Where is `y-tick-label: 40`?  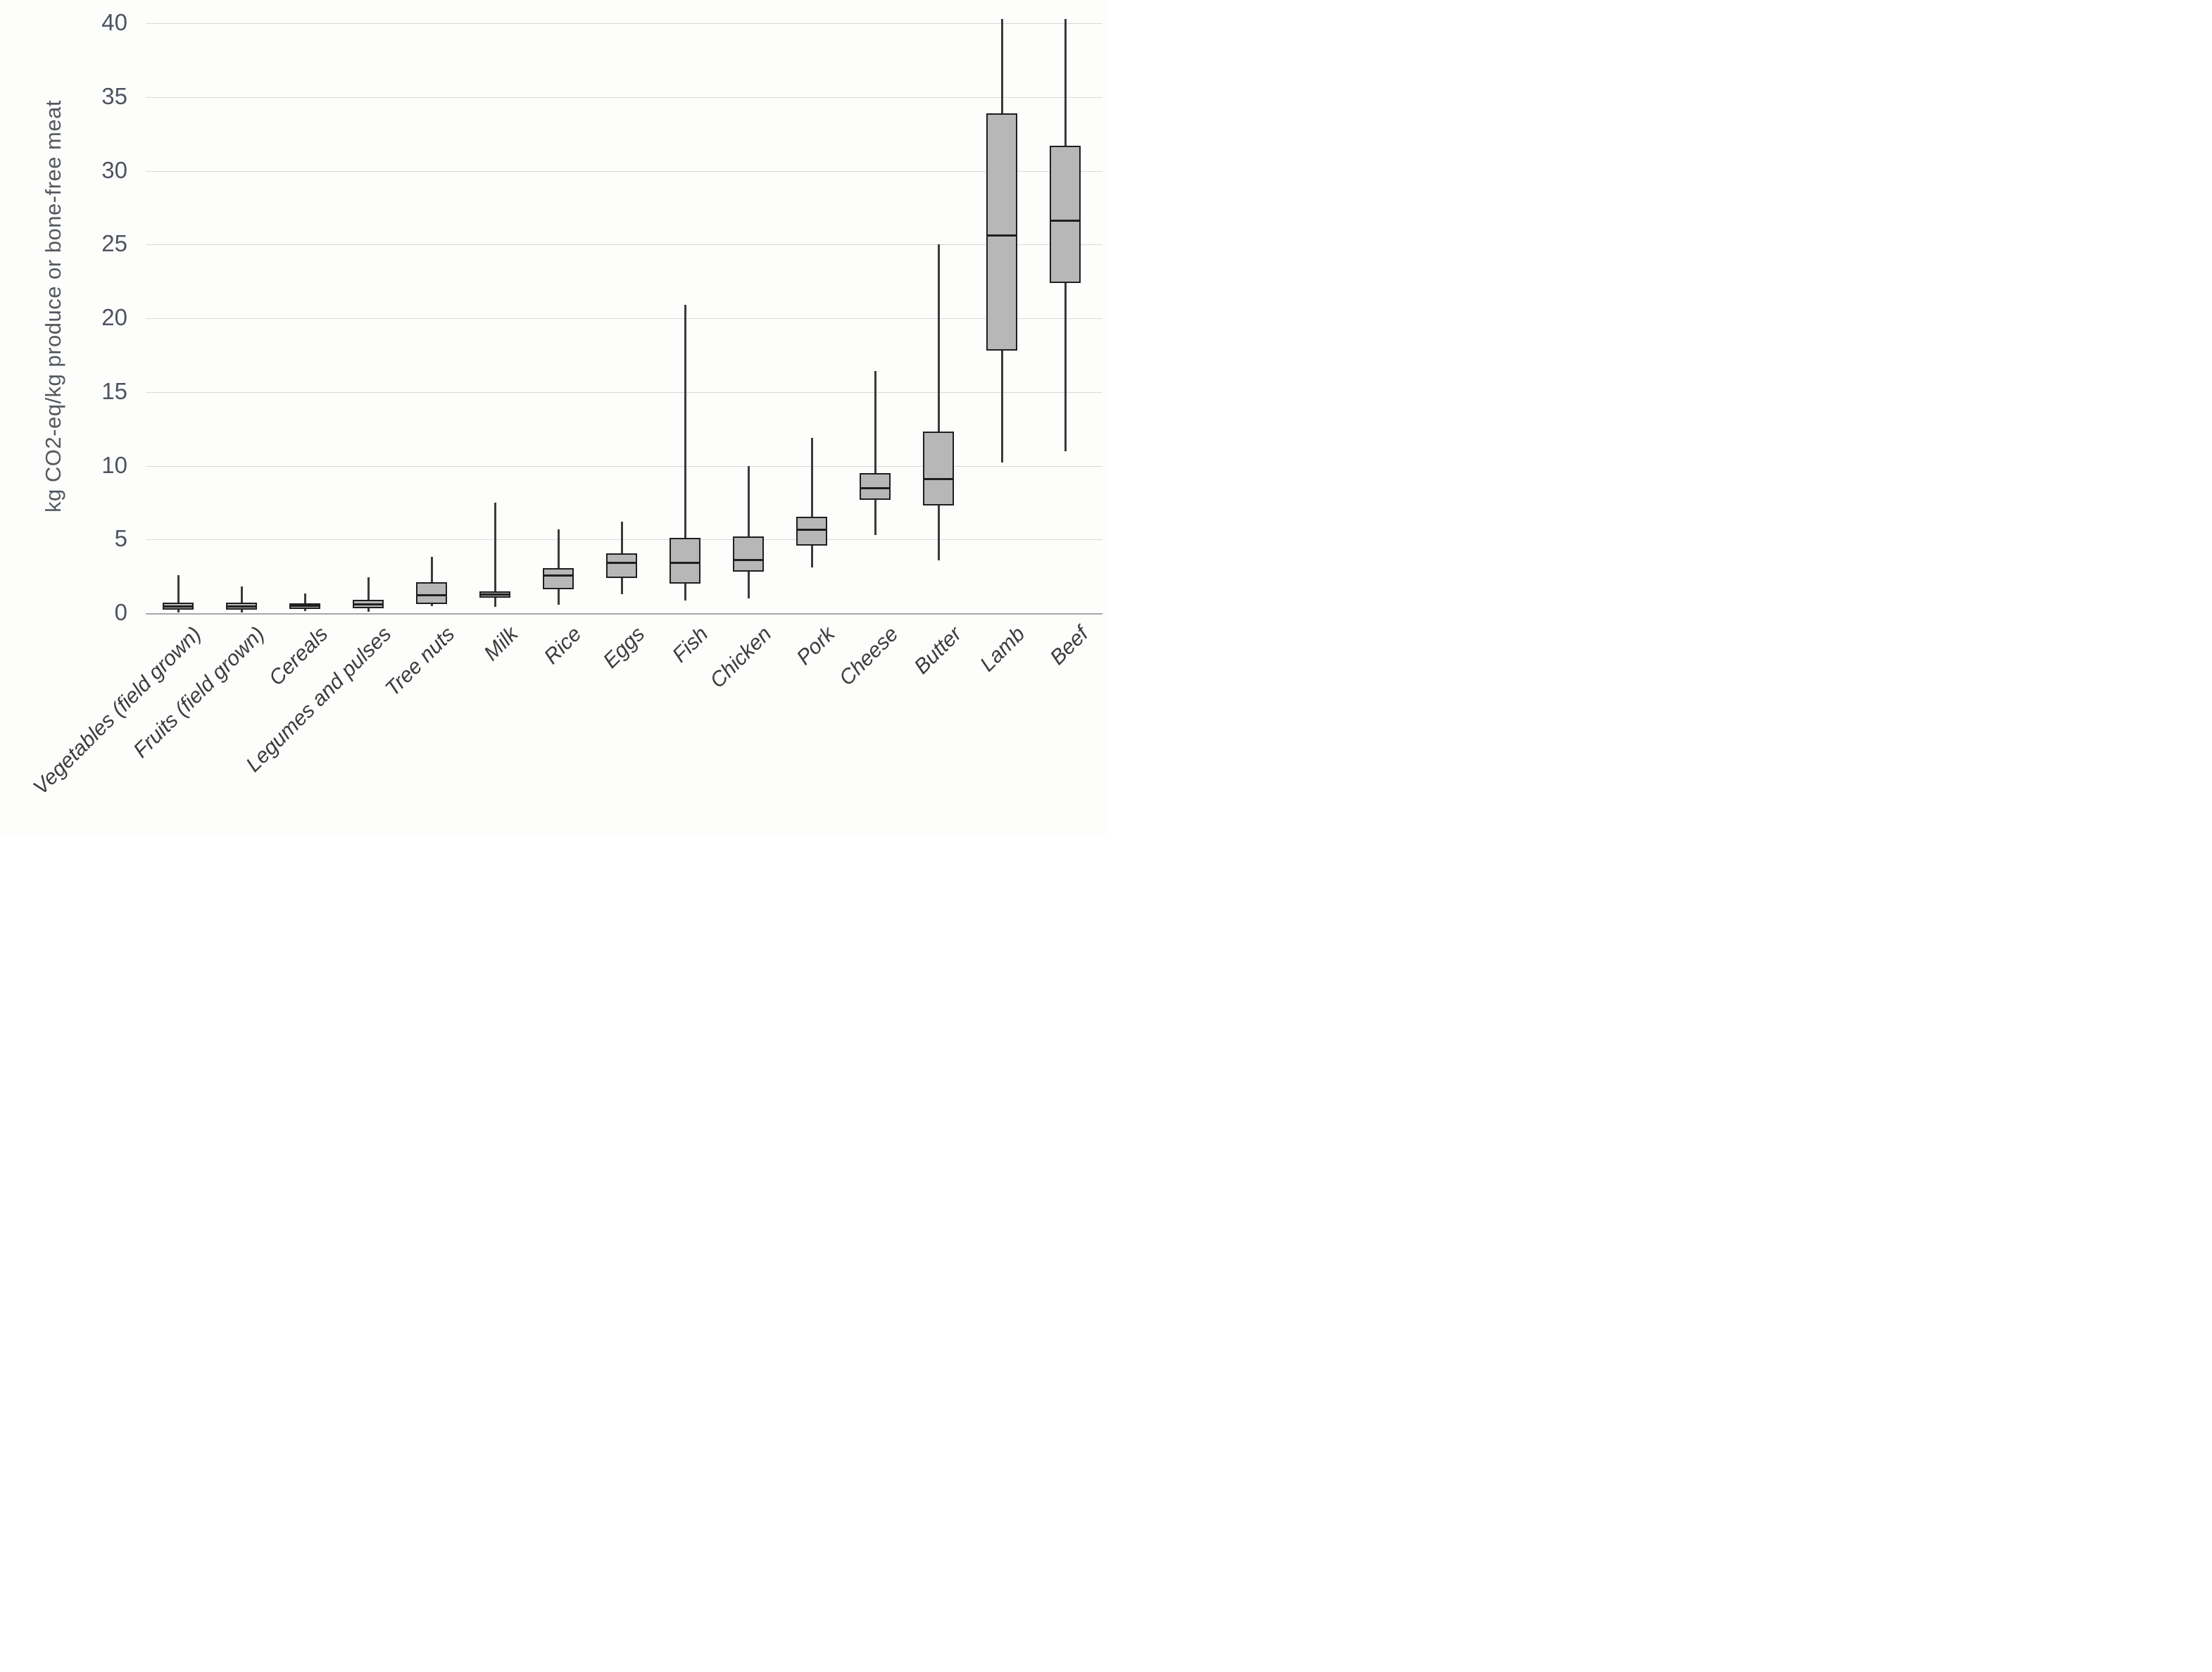
y-tick-label: 40 is located at coordinates (114, 22).